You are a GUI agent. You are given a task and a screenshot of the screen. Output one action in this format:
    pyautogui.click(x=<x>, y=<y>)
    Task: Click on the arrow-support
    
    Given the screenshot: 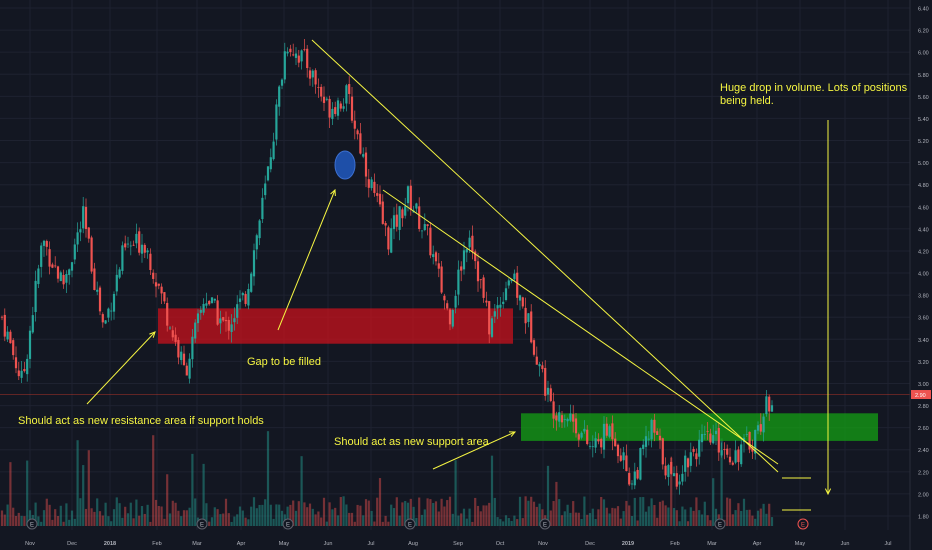 What is the action you would take?
    pyautogui.click(x=474, y=450)
    